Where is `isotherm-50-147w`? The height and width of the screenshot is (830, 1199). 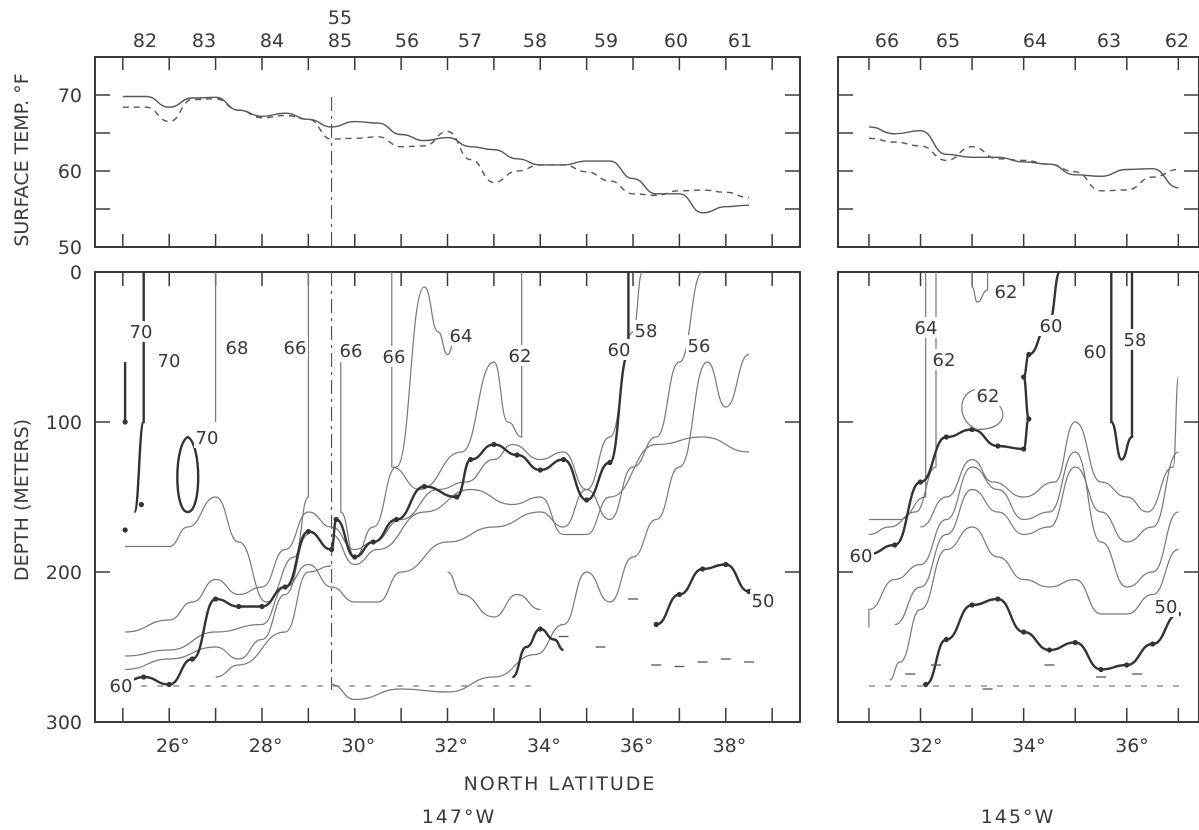
isotherm-50-147w is located at coordinates (702, 594).